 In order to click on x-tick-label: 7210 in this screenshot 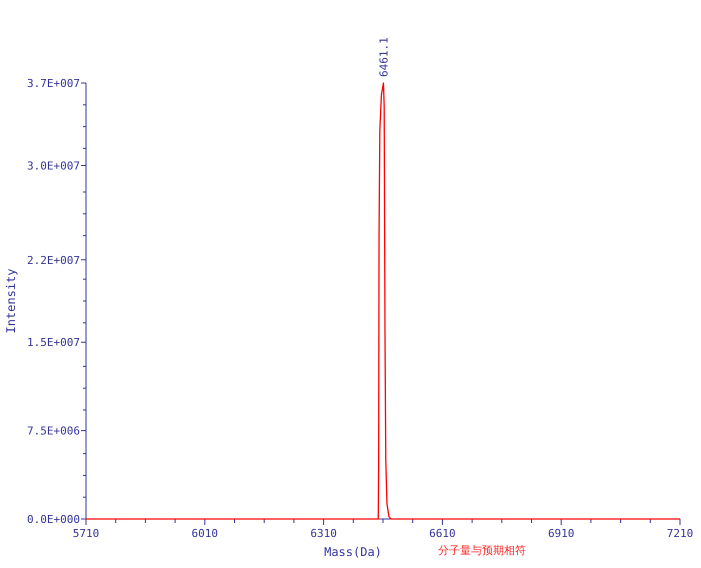, I will do `click(680, 533)`.